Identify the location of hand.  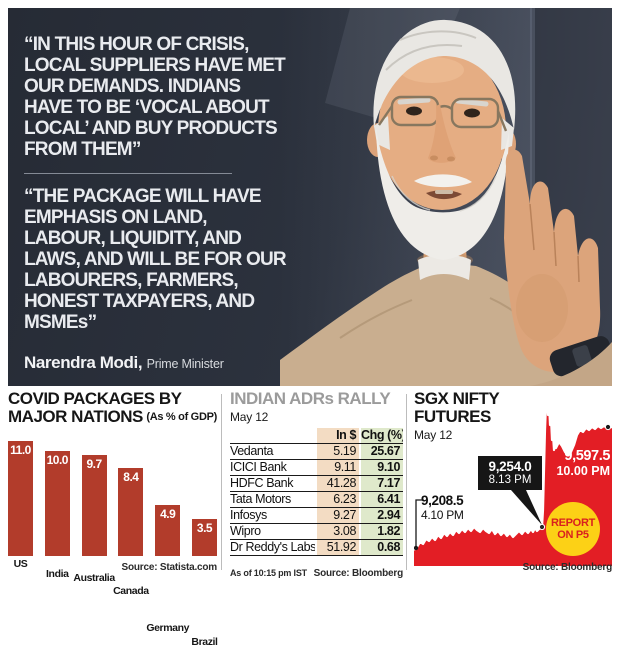
(552, 261).